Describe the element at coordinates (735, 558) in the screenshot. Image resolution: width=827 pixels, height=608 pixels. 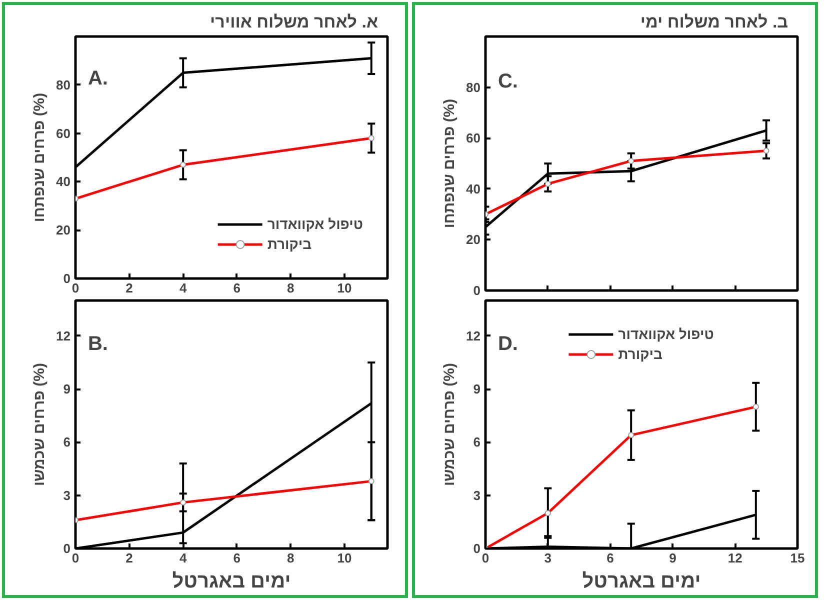
I see `x-tick-label: 12` at that location.